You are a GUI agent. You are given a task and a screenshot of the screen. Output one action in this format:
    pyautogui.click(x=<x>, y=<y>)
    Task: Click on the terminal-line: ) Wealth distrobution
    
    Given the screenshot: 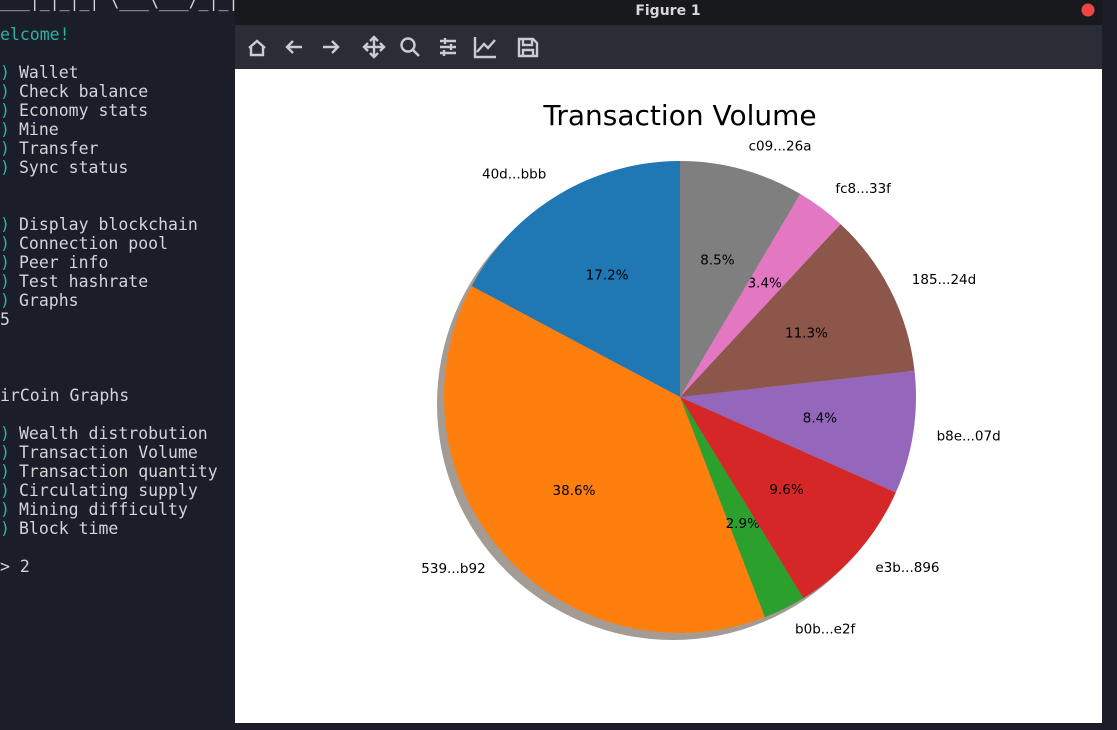 What is the action you would take?
    pyautogui.click(x=104, y=433)
    